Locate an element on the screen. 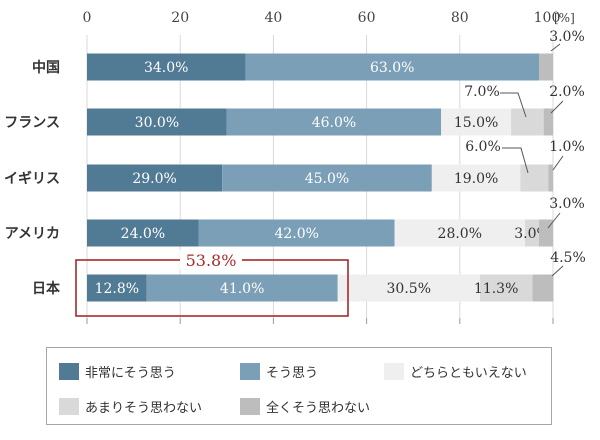 This screenshot has width=600, height=440. legend-label: そう思う is located at coordinates (292, 373).